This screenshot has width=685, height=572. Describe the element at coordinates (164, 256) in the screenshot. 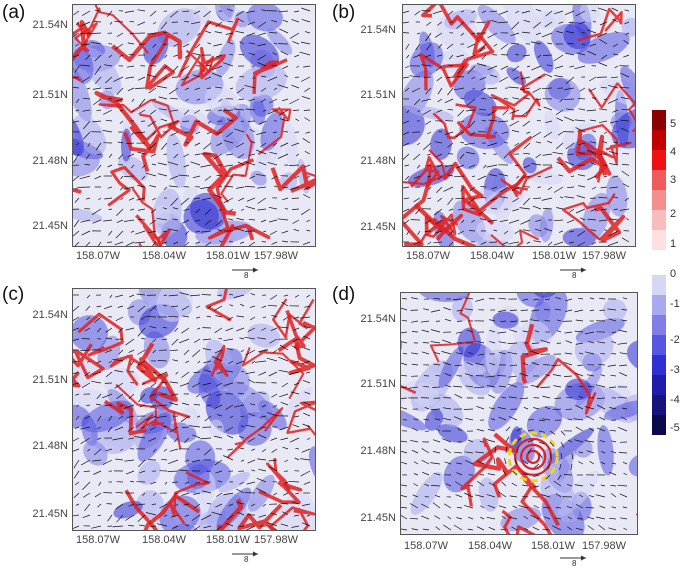

I see `x-tick-a-1: 158.04W` at that location.